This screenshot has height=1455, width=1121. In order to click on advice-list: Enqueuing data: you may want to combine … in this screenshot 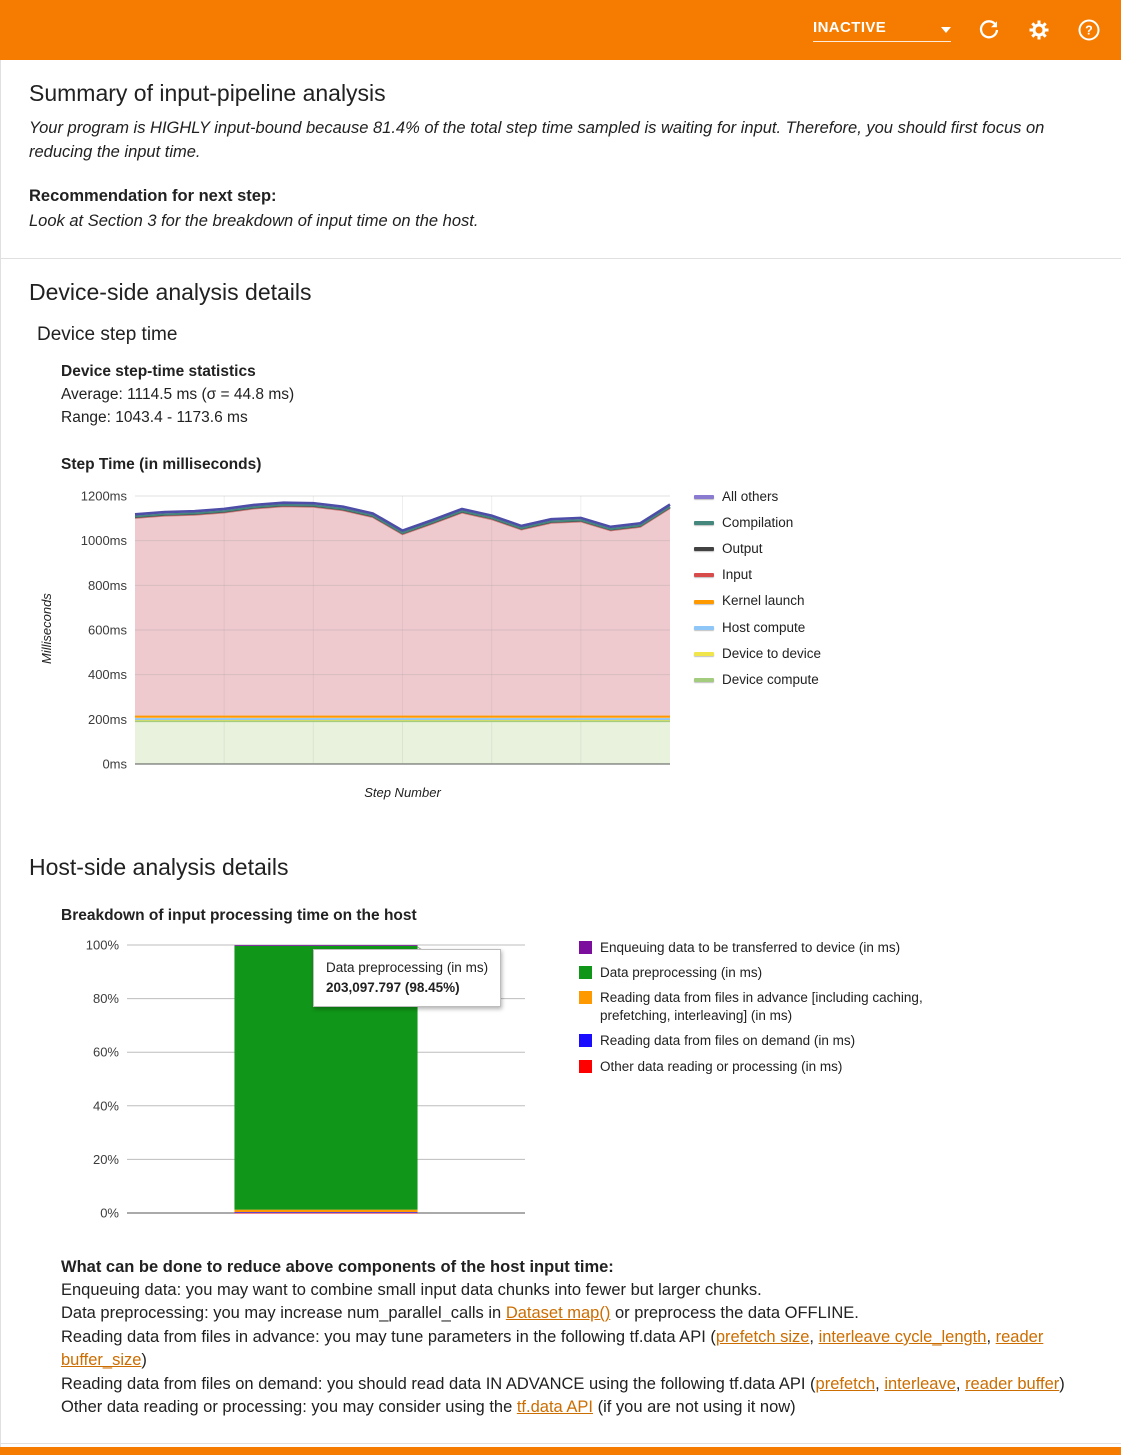, I will do `click(571, 1349)`.